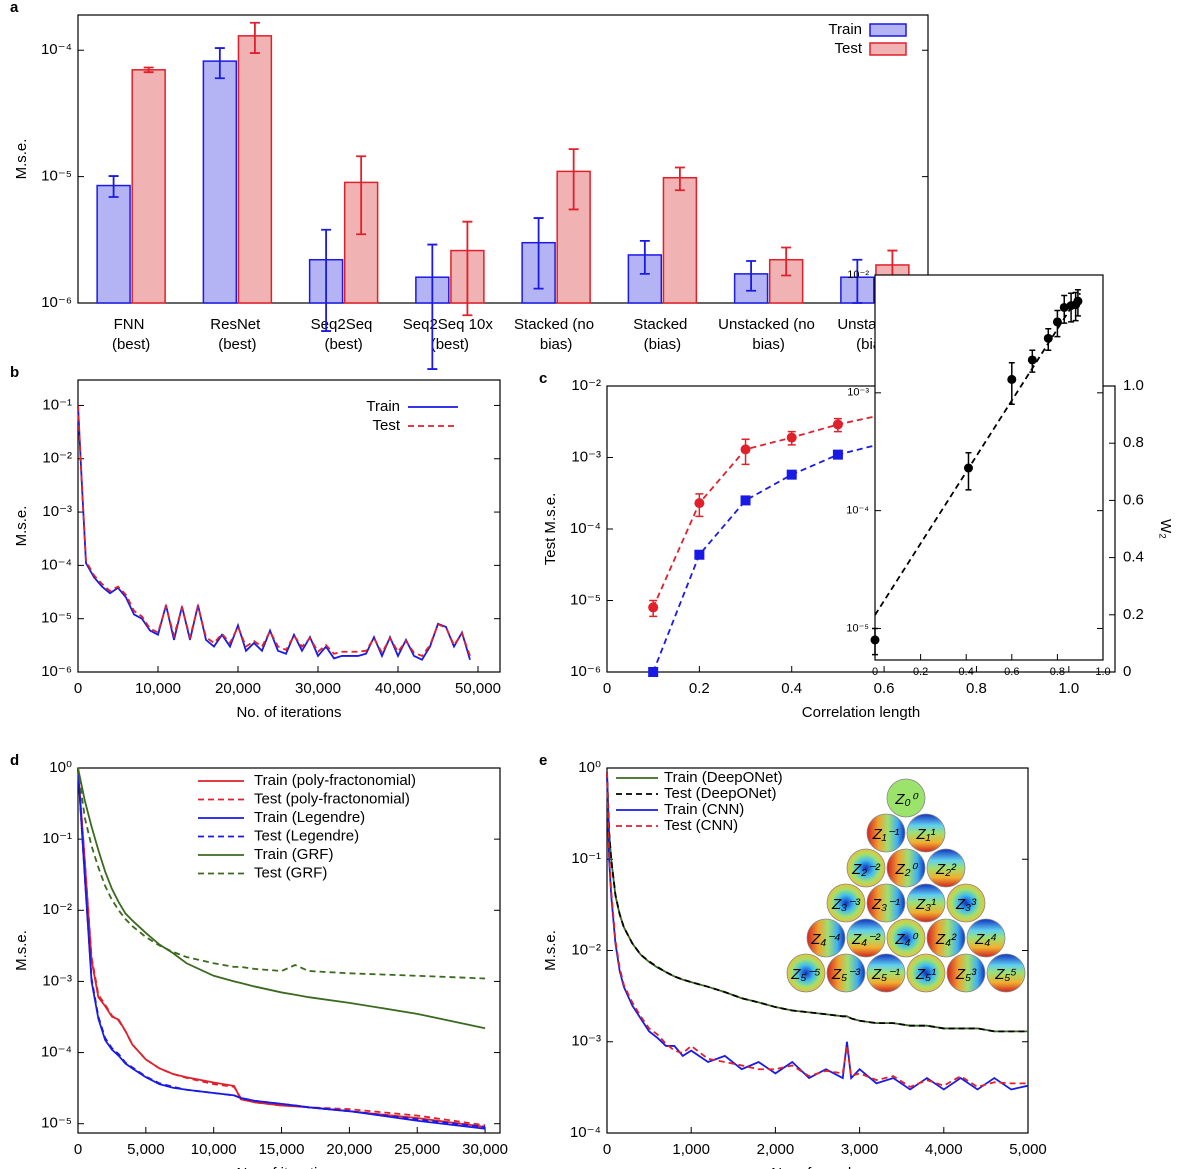 This screenshot has width=1183, height=1169. I want to click on x-tick-label: 0.8, so click(976, 688).